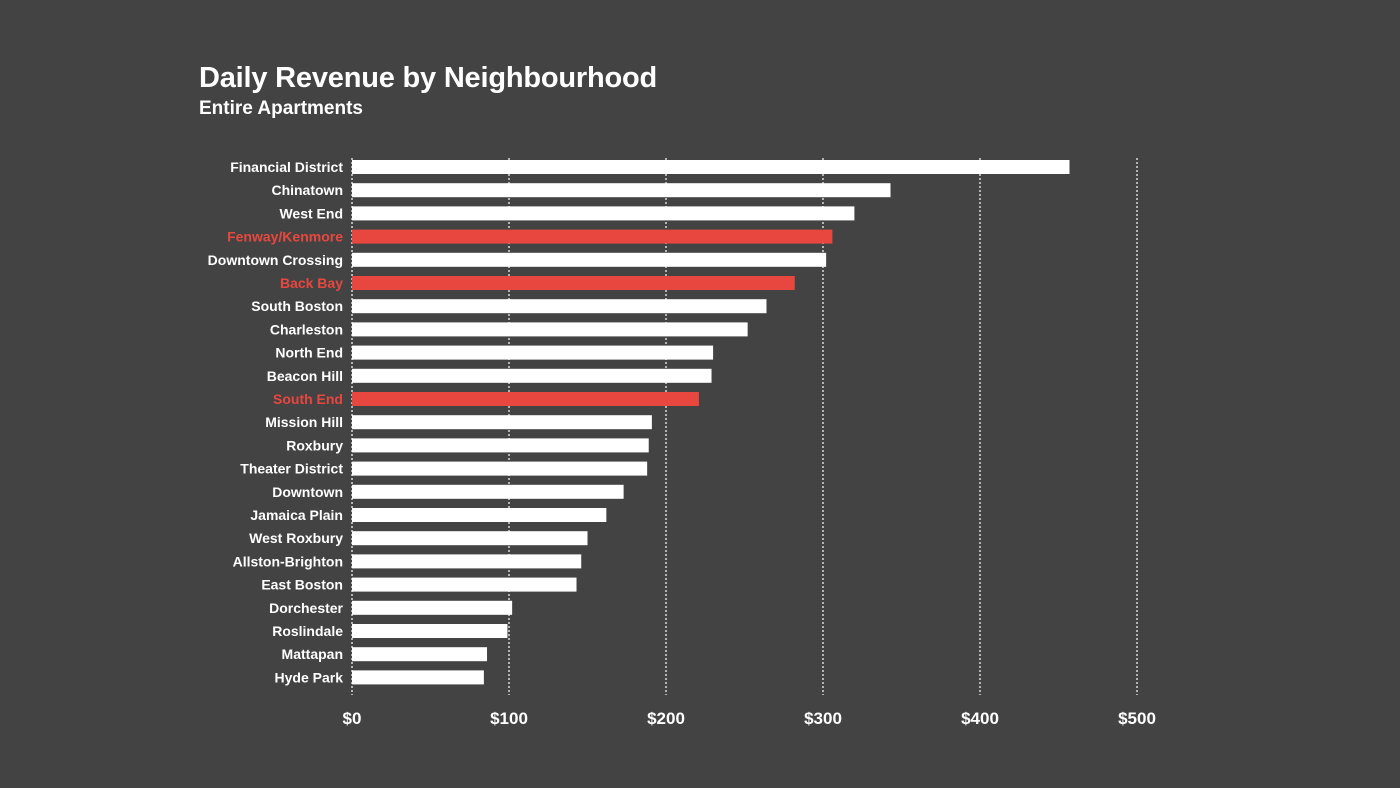 Image resolution: width=1400 pixels, height=788 pixels. Describe the element at coordinates (1137, 718) in the screenshot. I see `x-tick-label: $500` at that location.